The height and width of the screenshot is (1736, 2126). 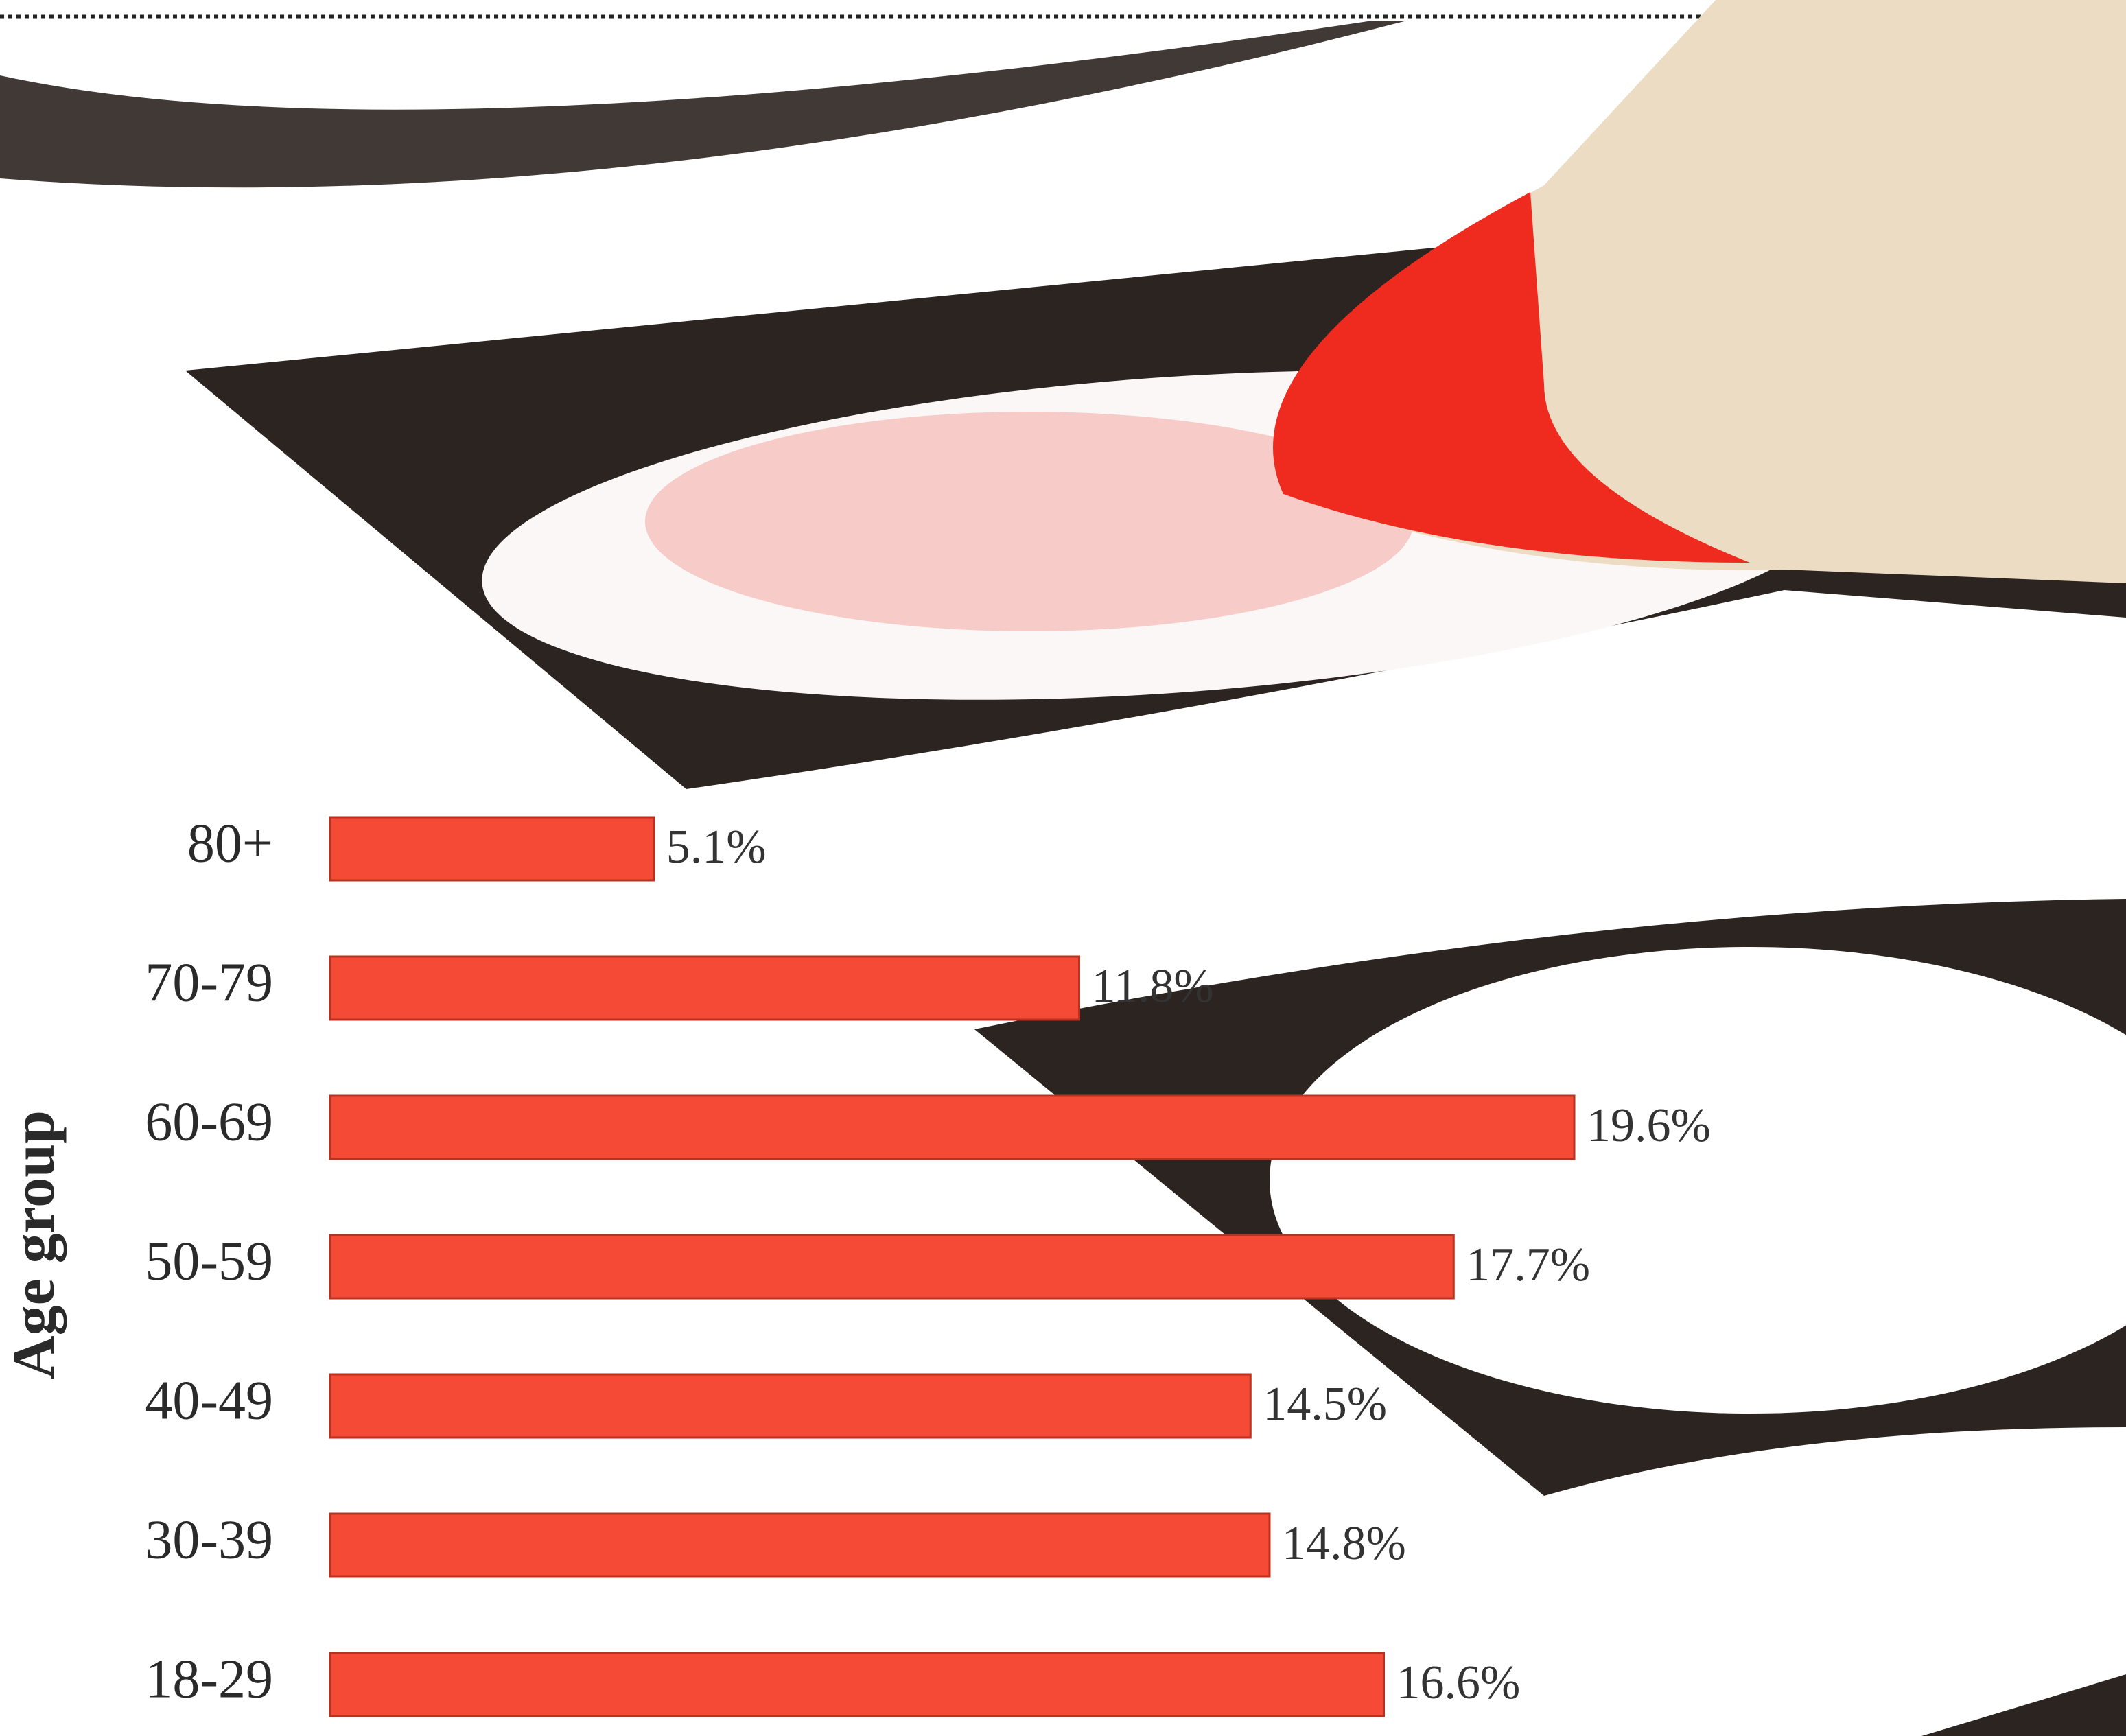 I want to click on value-label: 5.1%, so click(x=717, y=847).